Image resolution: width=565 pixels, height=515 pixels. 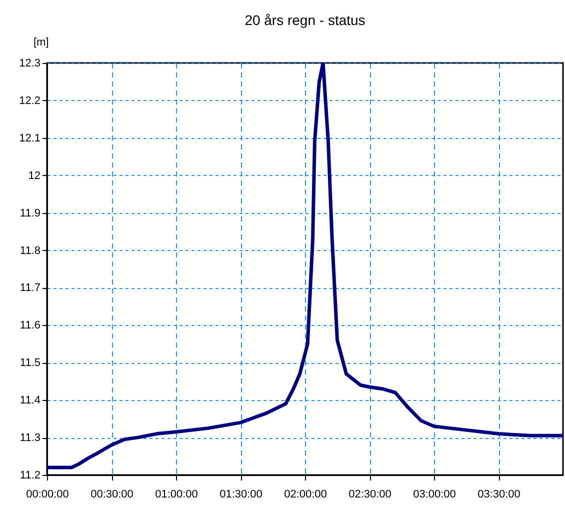 I want to click on x-tick-label: 02:30:00, so click(x=370, y=494).